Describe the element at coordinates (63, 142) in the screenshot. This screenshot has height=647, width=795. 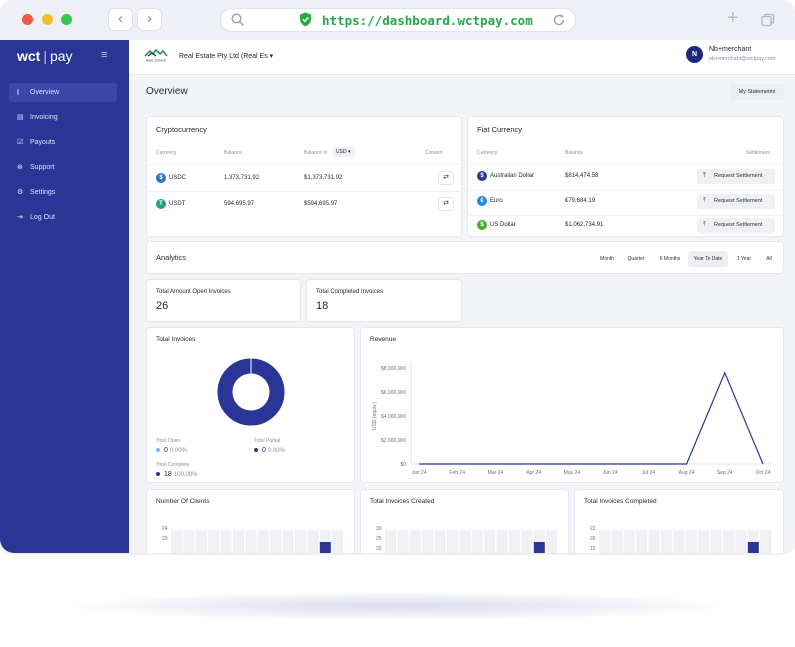
I see `sidebar-item-payouts: ☑ Payouts` at that location.